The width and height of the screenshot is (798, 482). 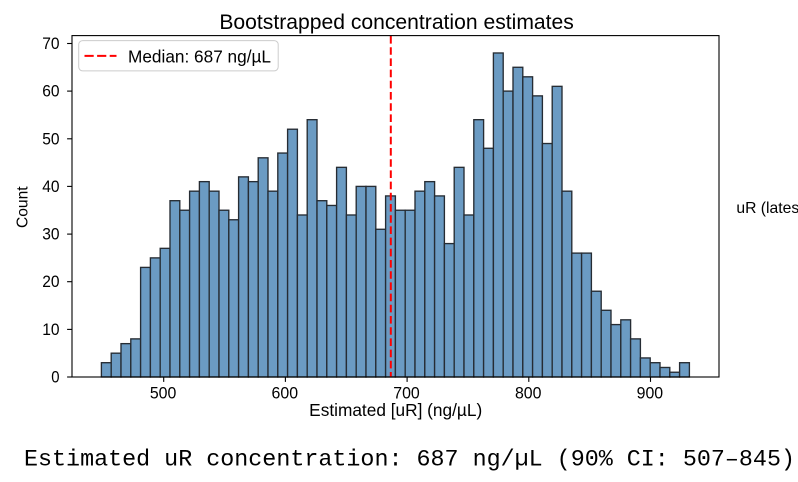 I want to click on svg-text: 0, so click(x=55, y=378).